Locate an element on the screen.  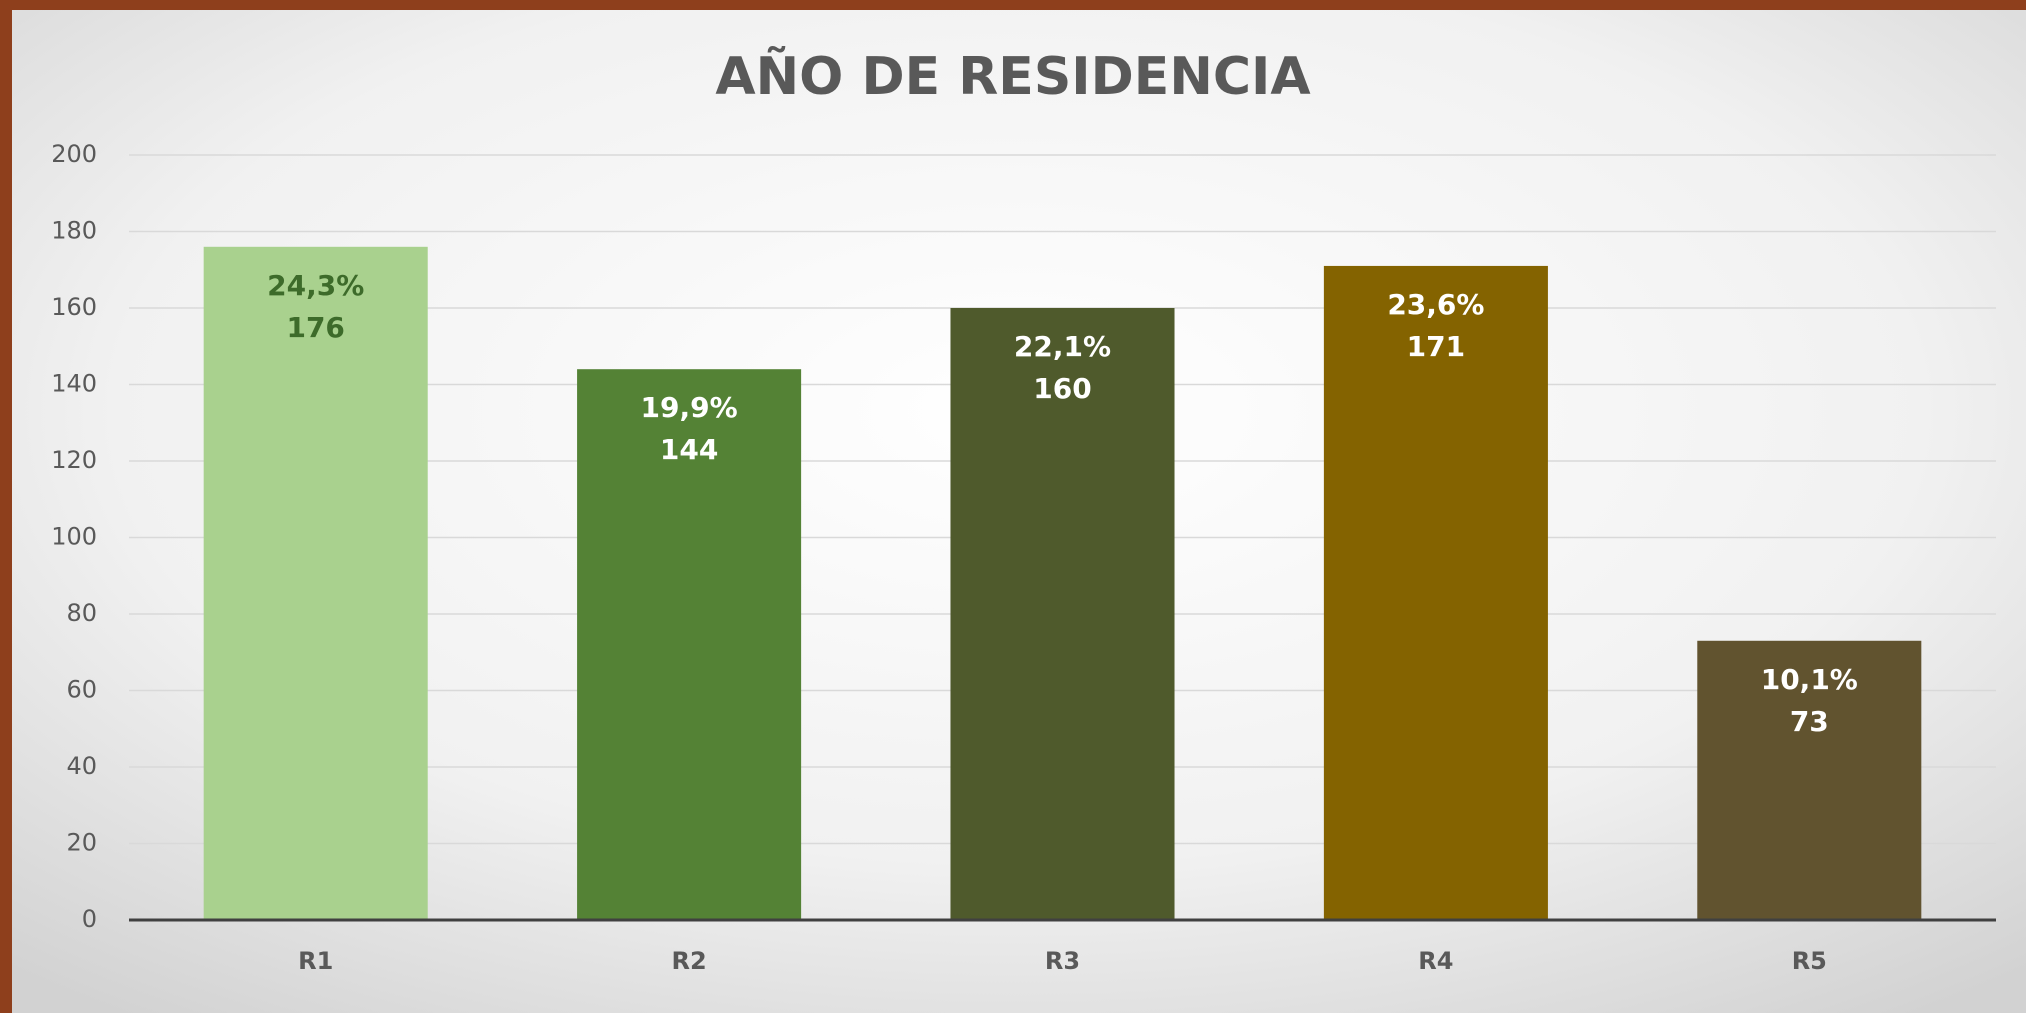
value-label: 160 is located at coordinates (1062, 388).